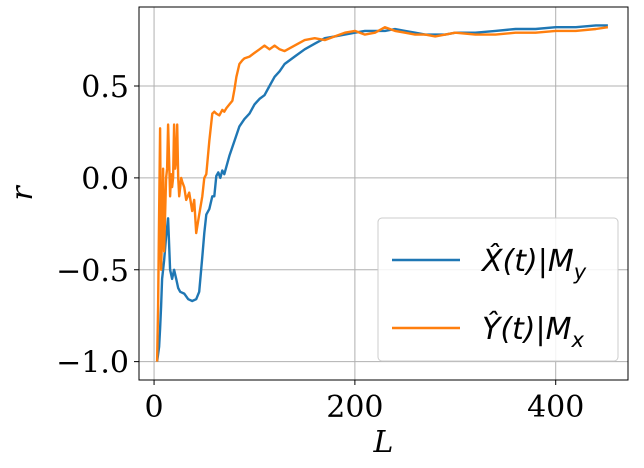 The width and height of the screenshot is (644, 468). I want to click on x-tick-label: 400, so click(555, 407).